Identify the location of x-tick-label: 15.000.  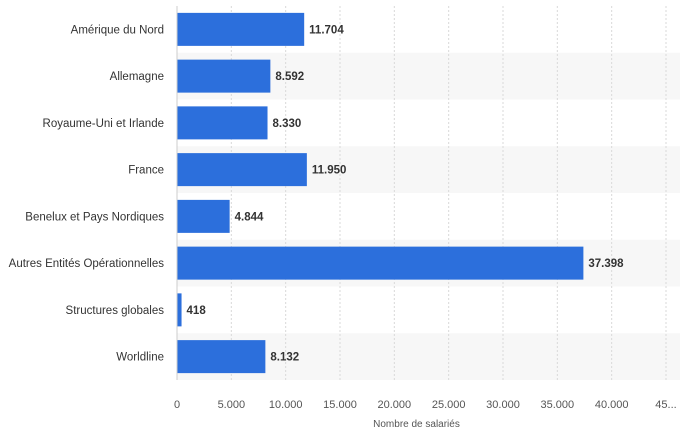
(340, 405).